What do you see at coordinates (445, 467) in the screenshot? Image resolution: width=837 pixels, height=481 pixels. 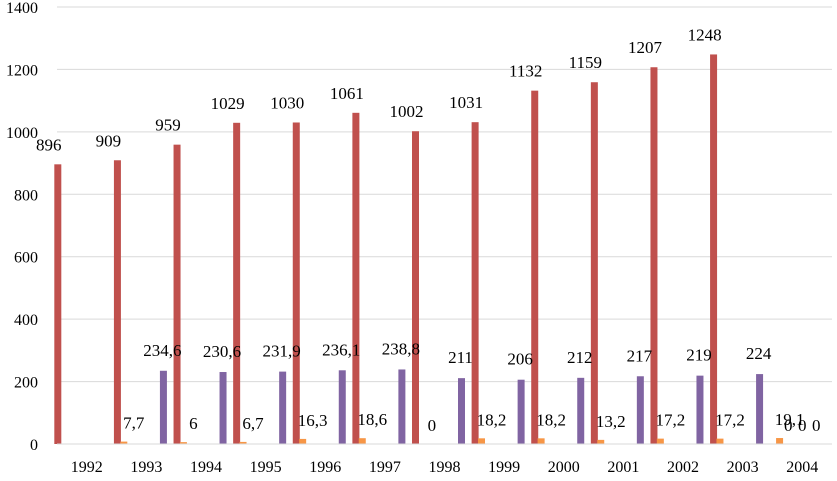 I see `x-tick-label: 1998` at bounding box center [445, 467].